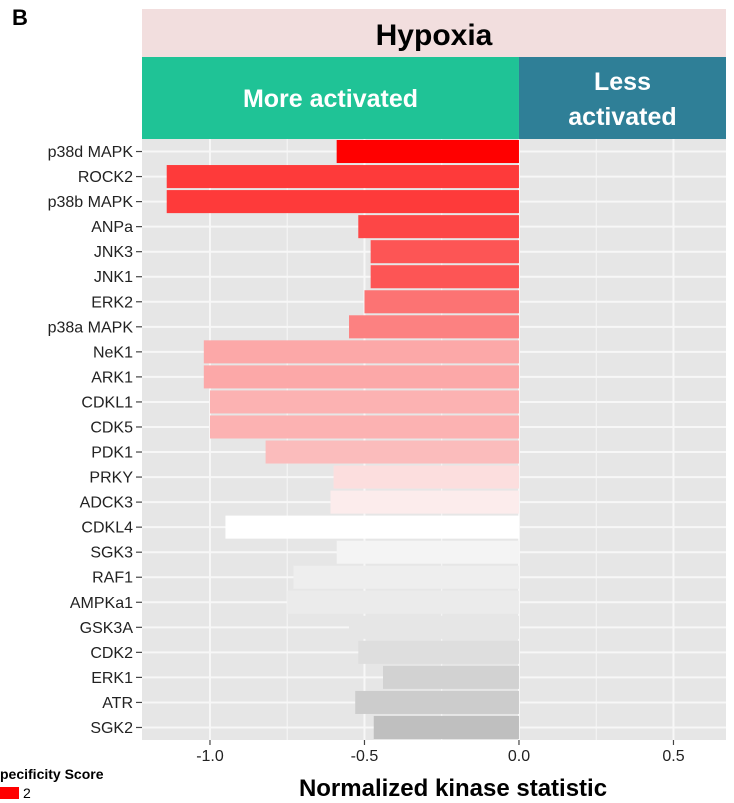 The image size is (734, 803). Describe the element at coordinates (343, 176) in the screenshot. I see `bar-rock2` at that location.